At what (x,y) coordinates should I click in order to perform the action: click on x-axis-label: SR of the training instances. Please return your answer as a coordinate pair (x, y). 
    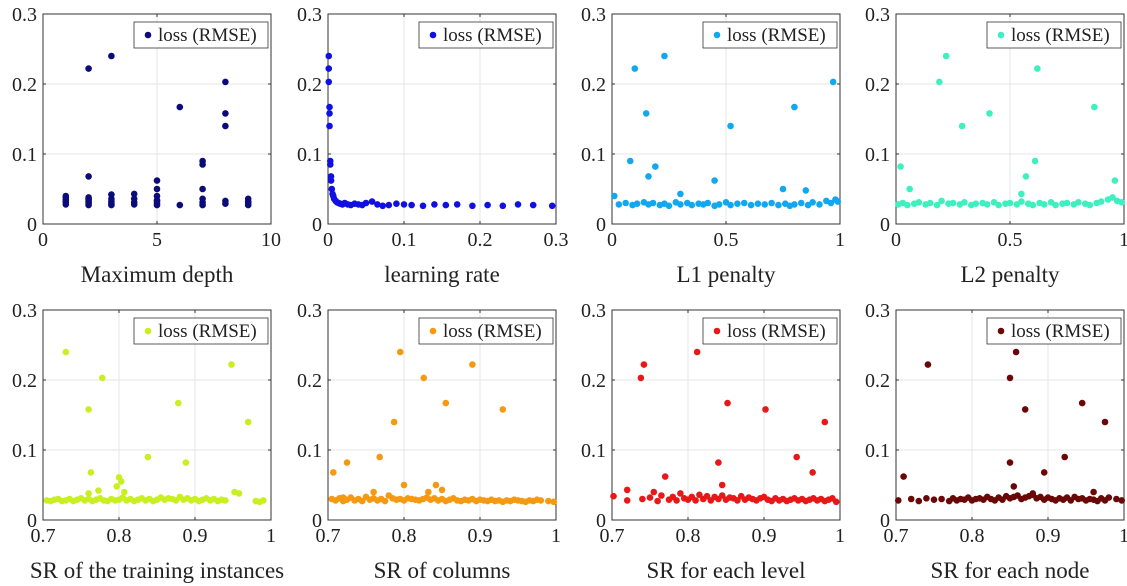
    Looking at the image, I should click on (157, 570).